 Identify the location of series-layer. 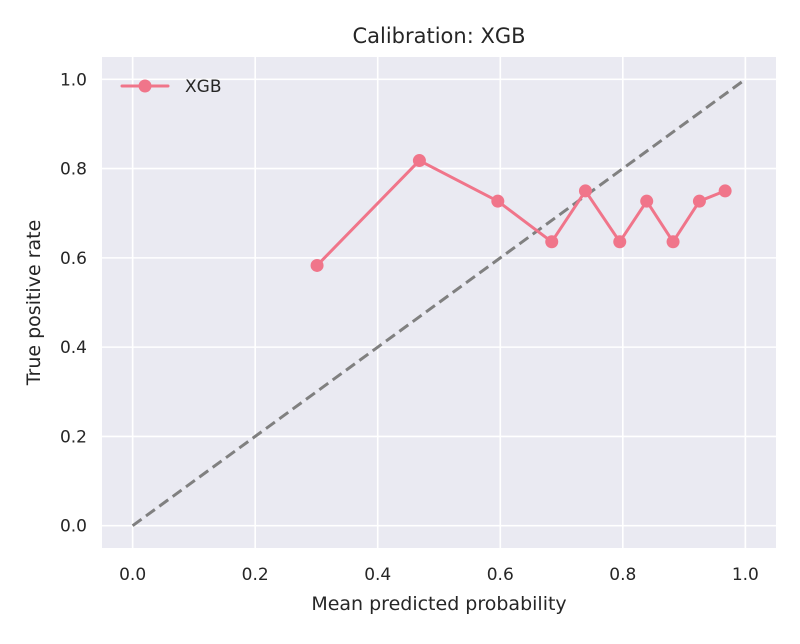
(521, 213).